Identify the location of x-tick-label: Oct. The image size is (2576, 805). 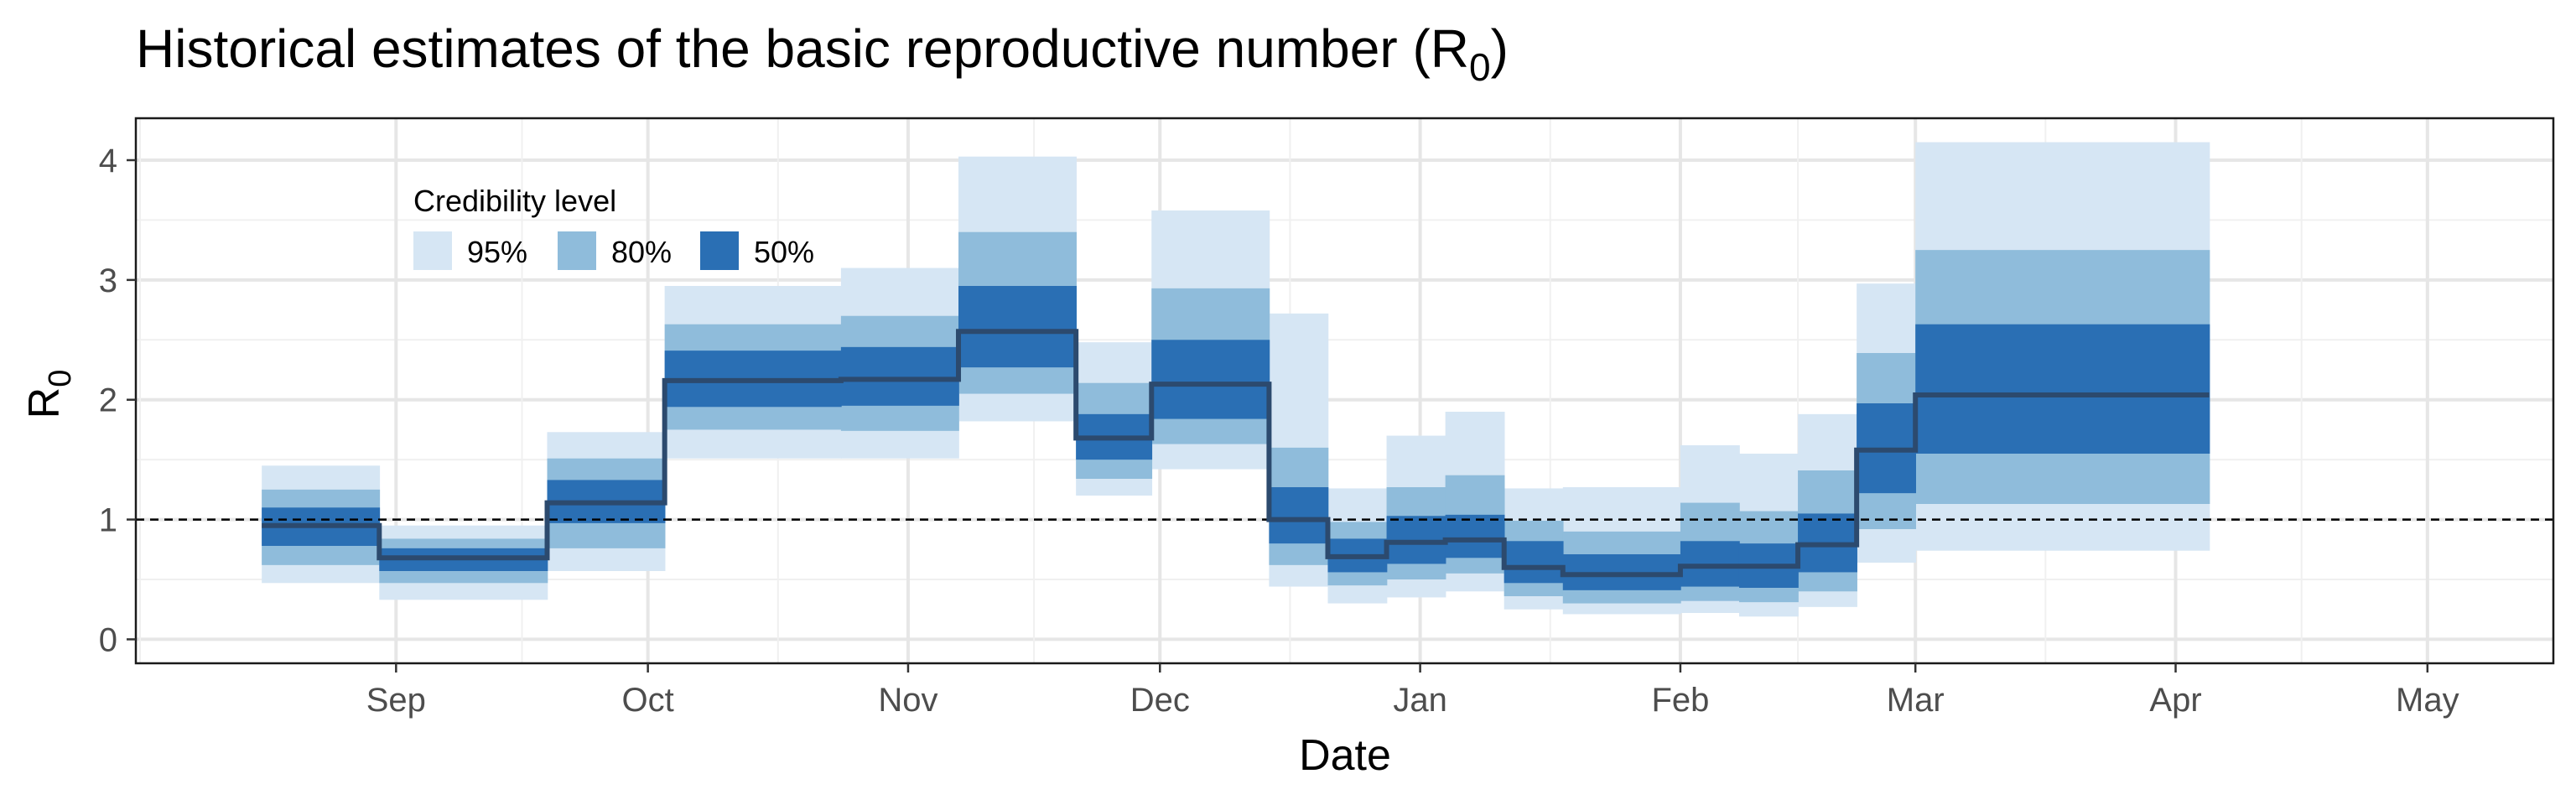
(648, 700).